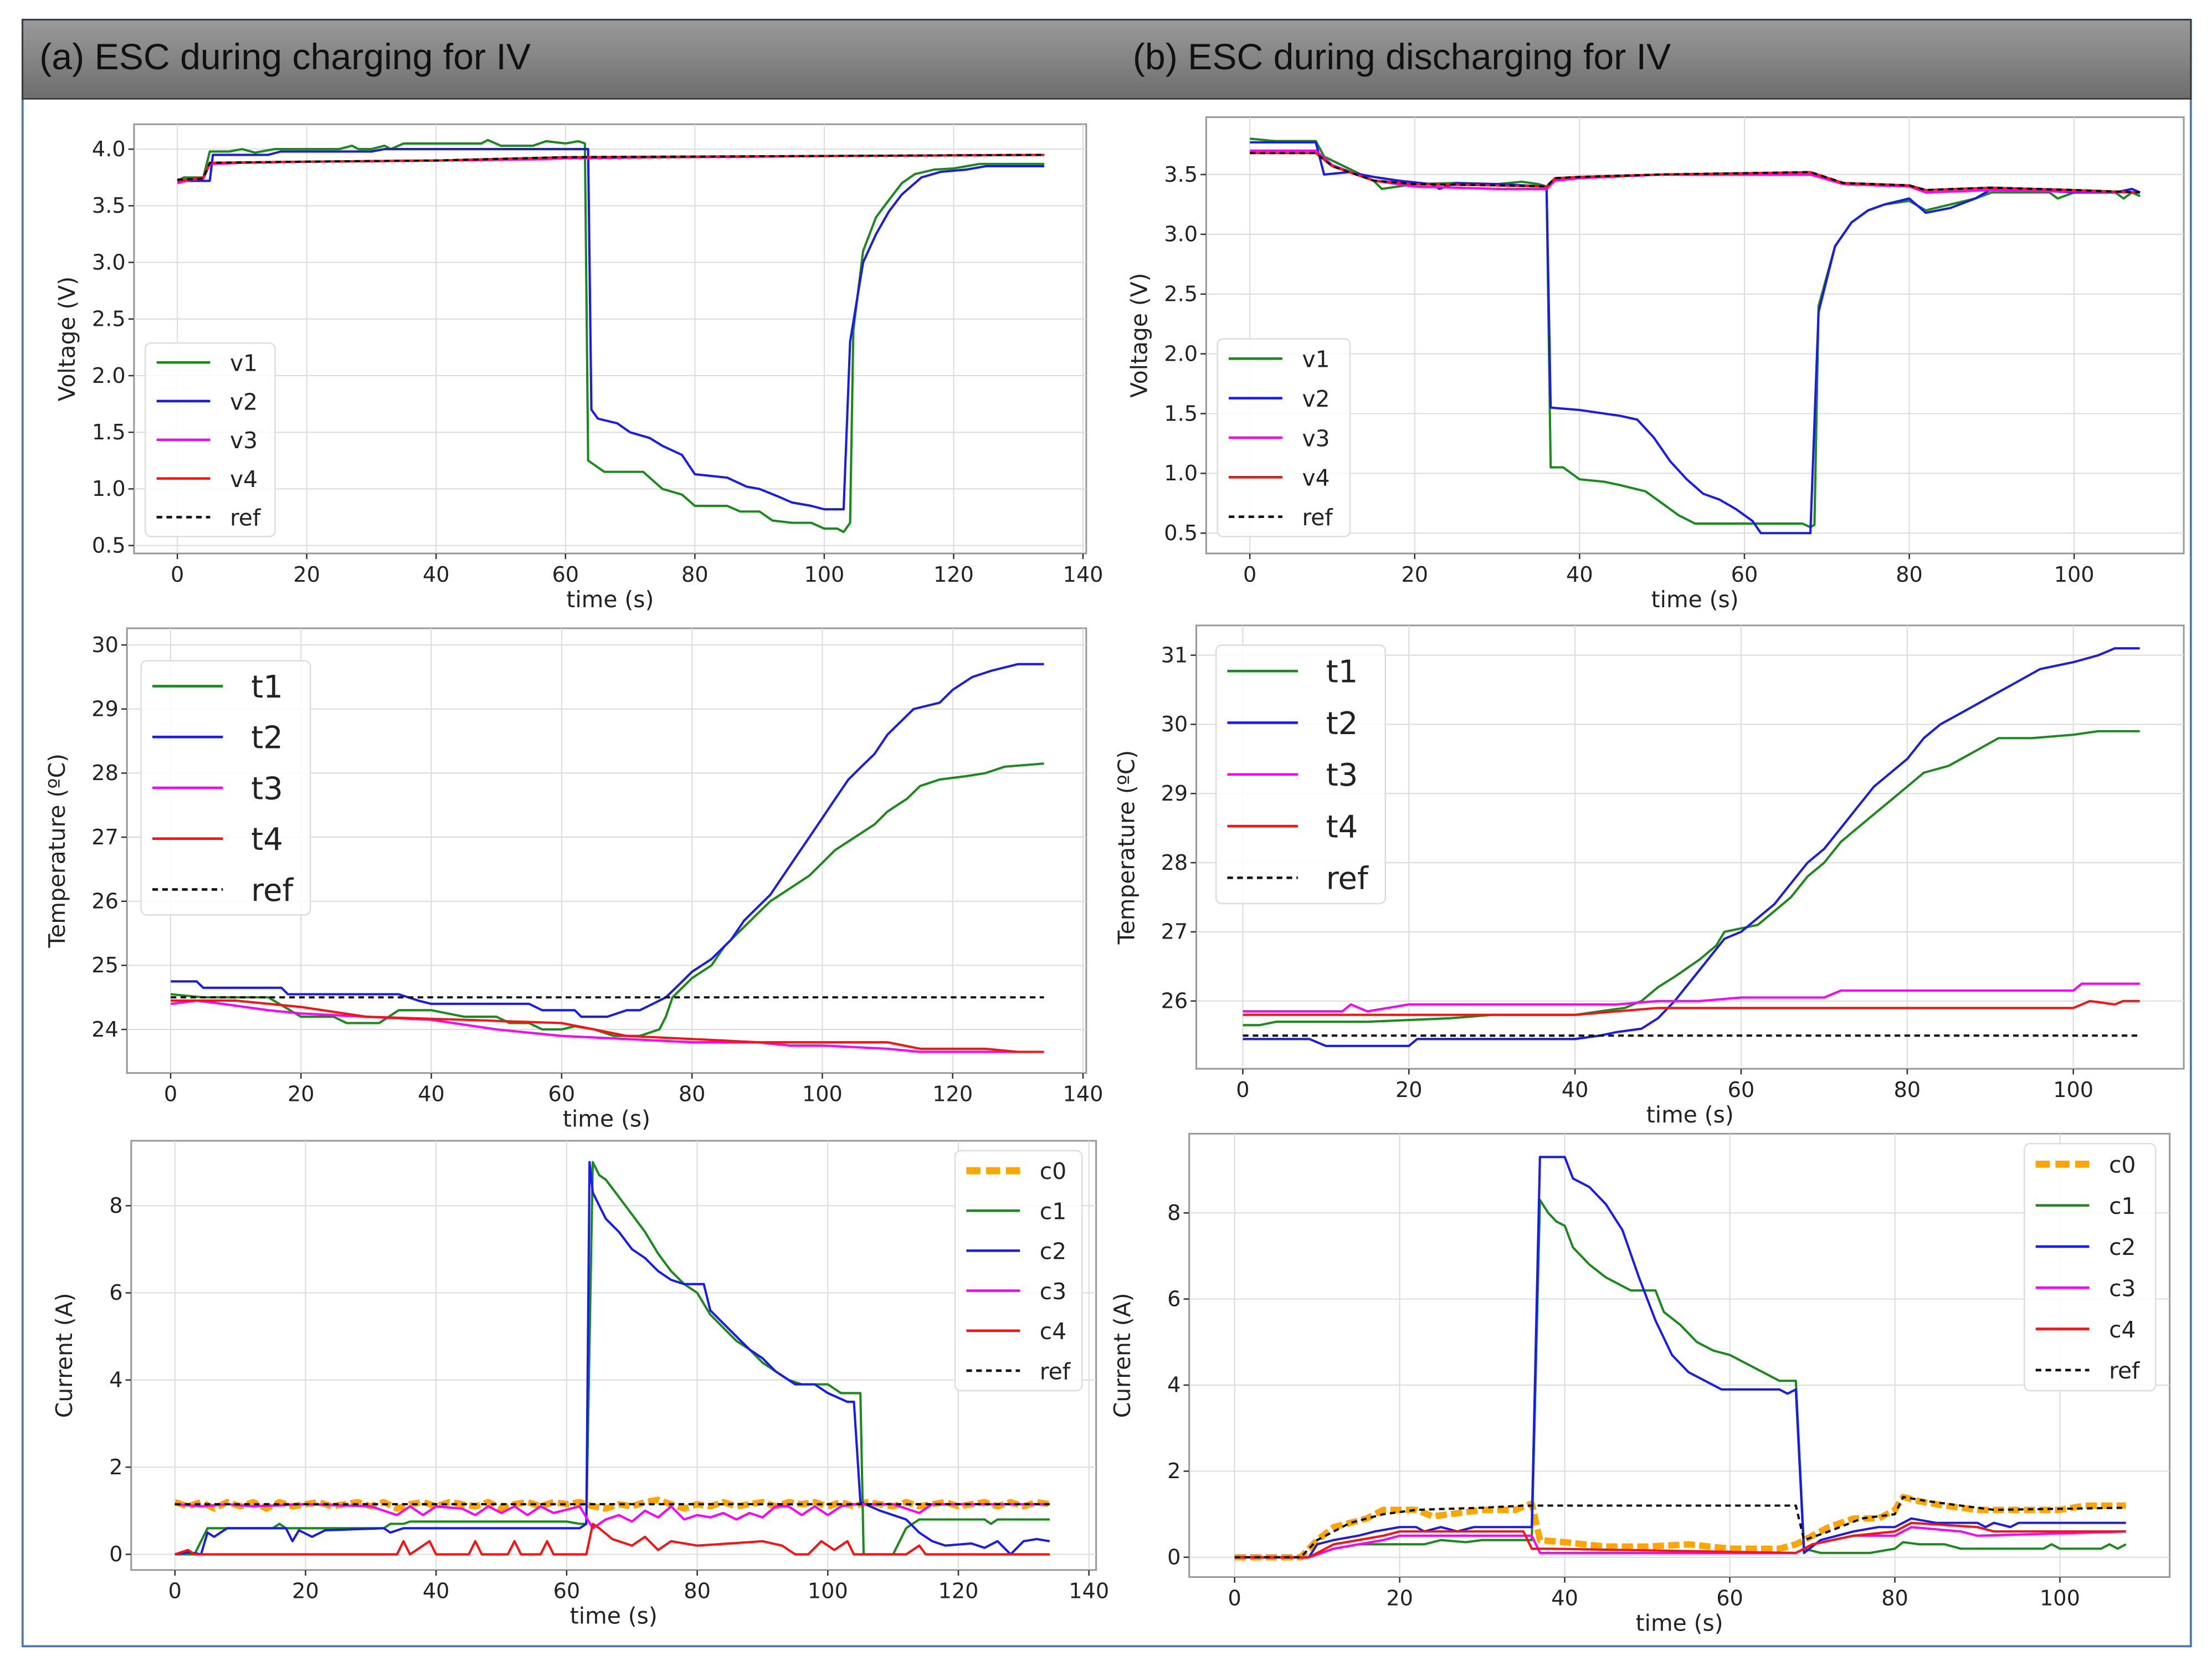 The image size is (2212, 1666). What do you see at coordinates (105, 1030) in the screenshot?
I see `y-tick-label: 24` at bounding box center [105, 1030].